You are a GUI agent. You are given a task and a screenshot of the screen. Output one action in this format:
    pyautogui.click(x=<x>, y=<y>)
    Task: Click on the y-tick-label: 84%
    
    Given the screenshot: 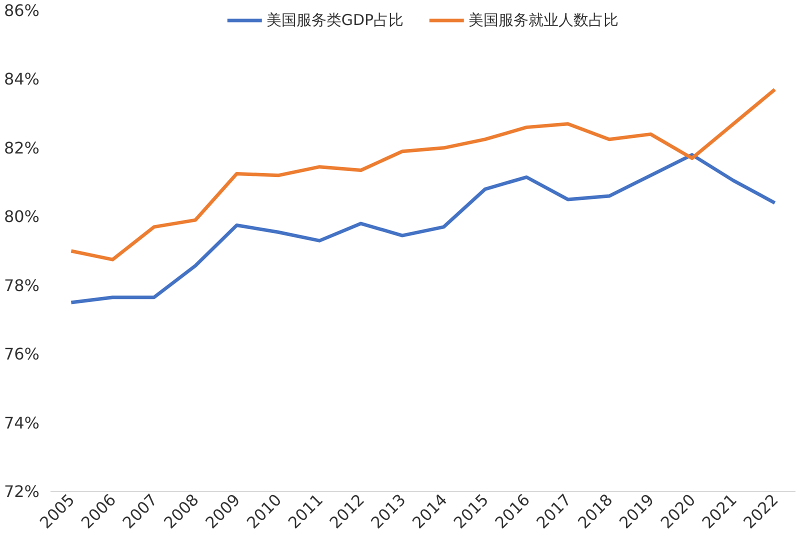 What is the action you would take?
    pyautogui.click(x=22, y=79)
    